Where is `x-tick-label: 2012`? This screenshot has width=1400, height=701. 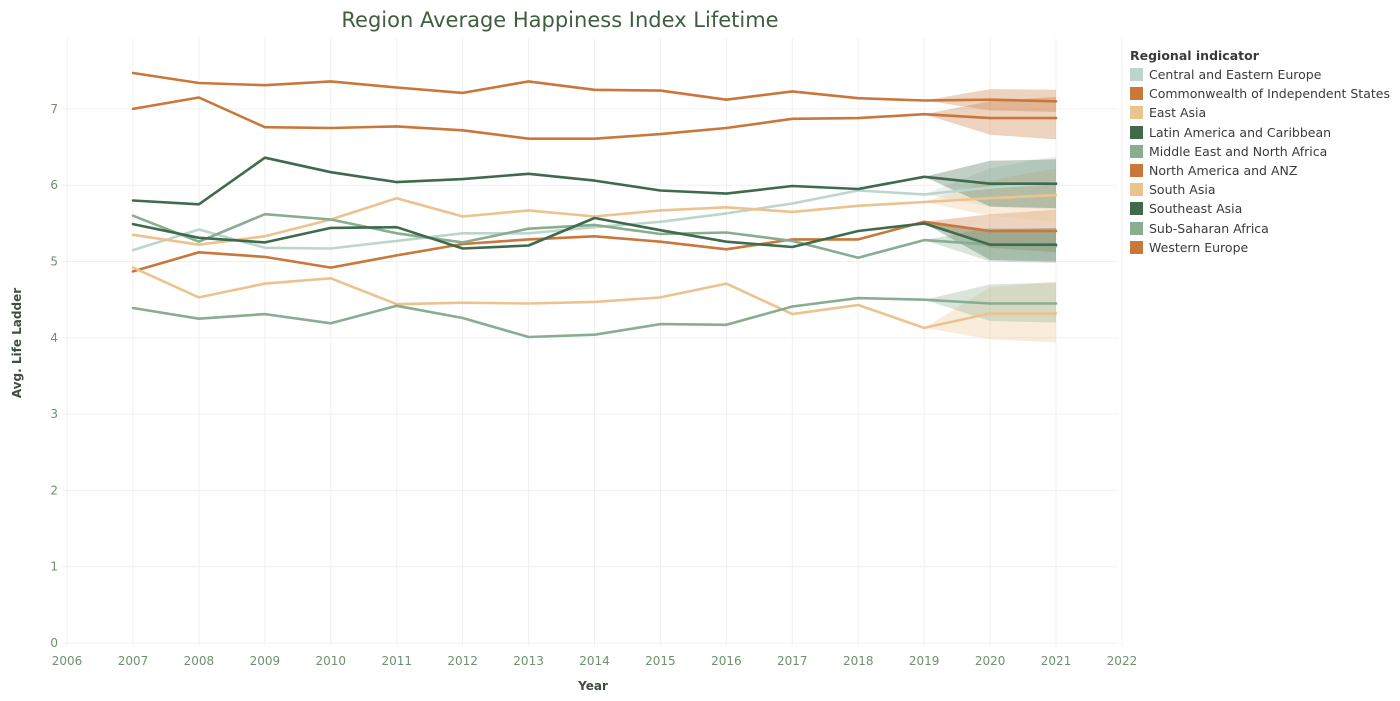
x-tick-label: 2012 is located at coordinates (462, 661).